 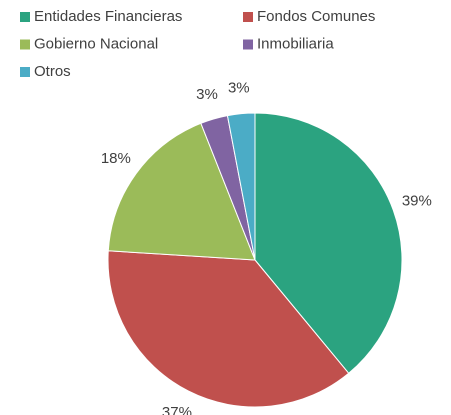 What do you see at coordinates (96, 43) in the screenshot?
I see `legend-label: Gobierno Nacional` at bounding box center [96, 43].